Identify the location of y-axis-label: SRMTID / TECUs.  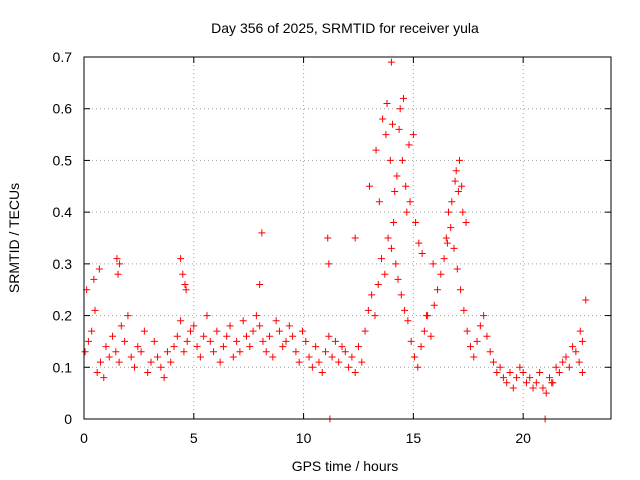
(14, 238).